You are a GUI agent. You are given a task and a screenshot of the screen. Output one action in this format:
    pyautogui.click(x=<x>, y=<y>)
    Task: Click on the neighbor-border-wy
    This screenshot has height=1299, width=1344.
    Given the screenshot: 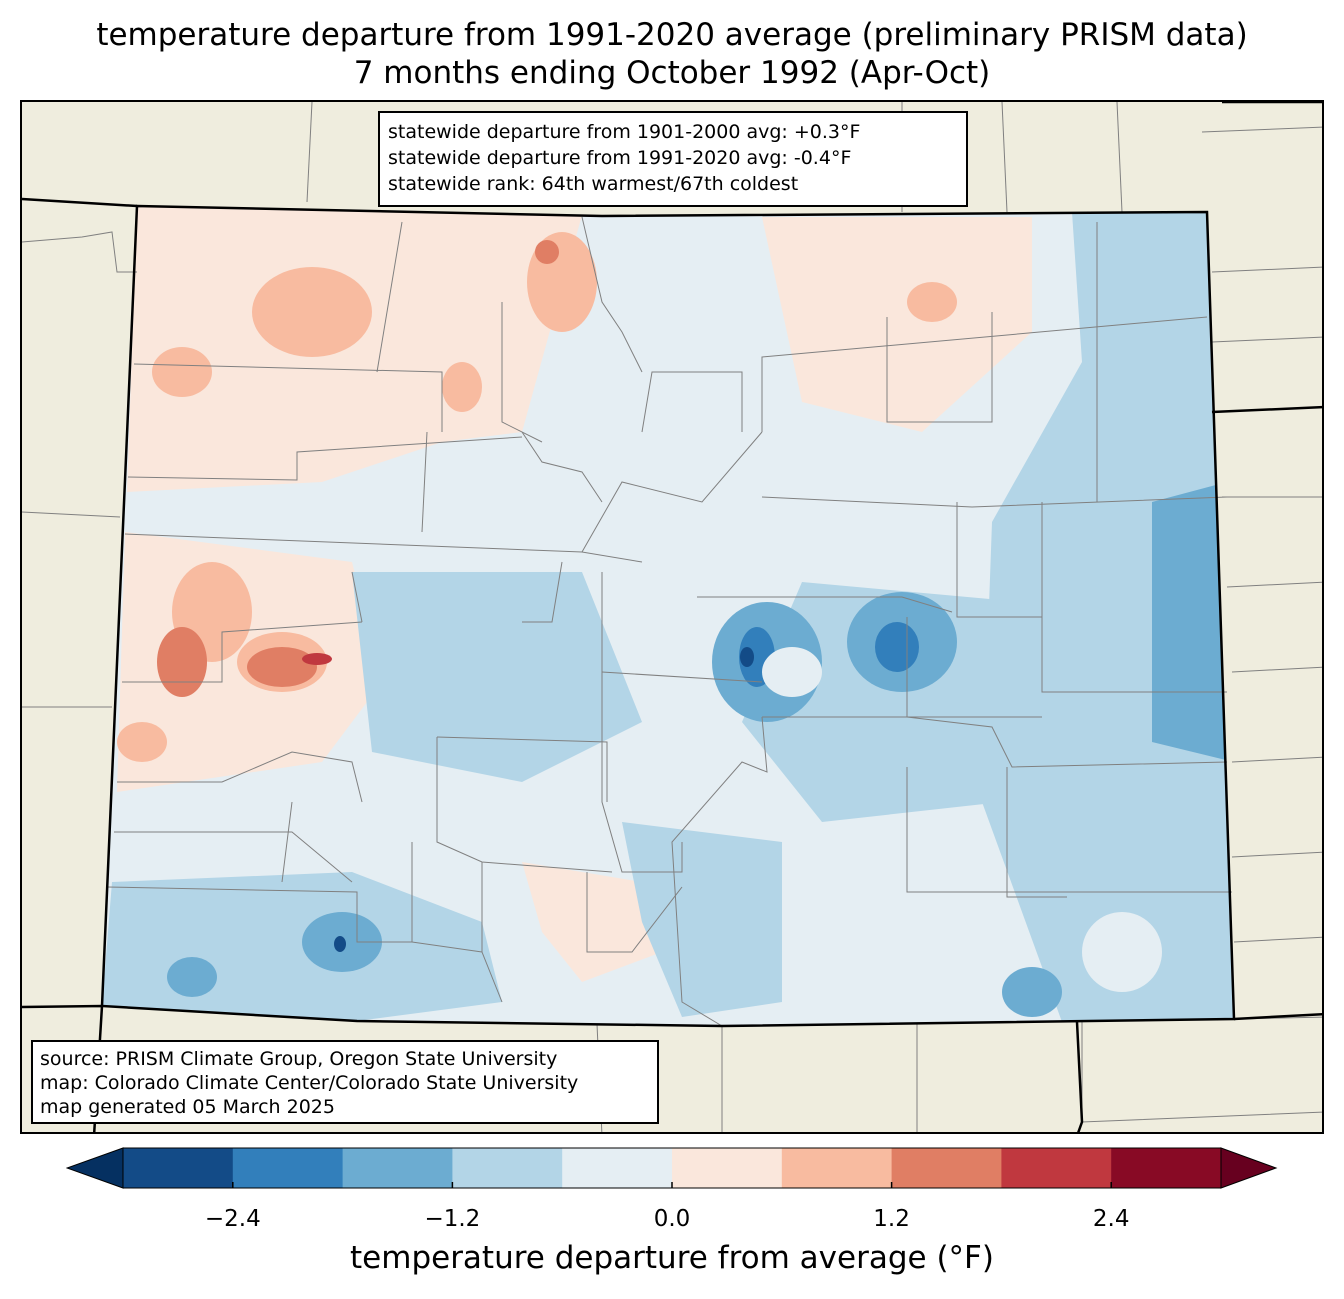 What is the action you would take?
    pyautogui.click(x=80, y=202)
    